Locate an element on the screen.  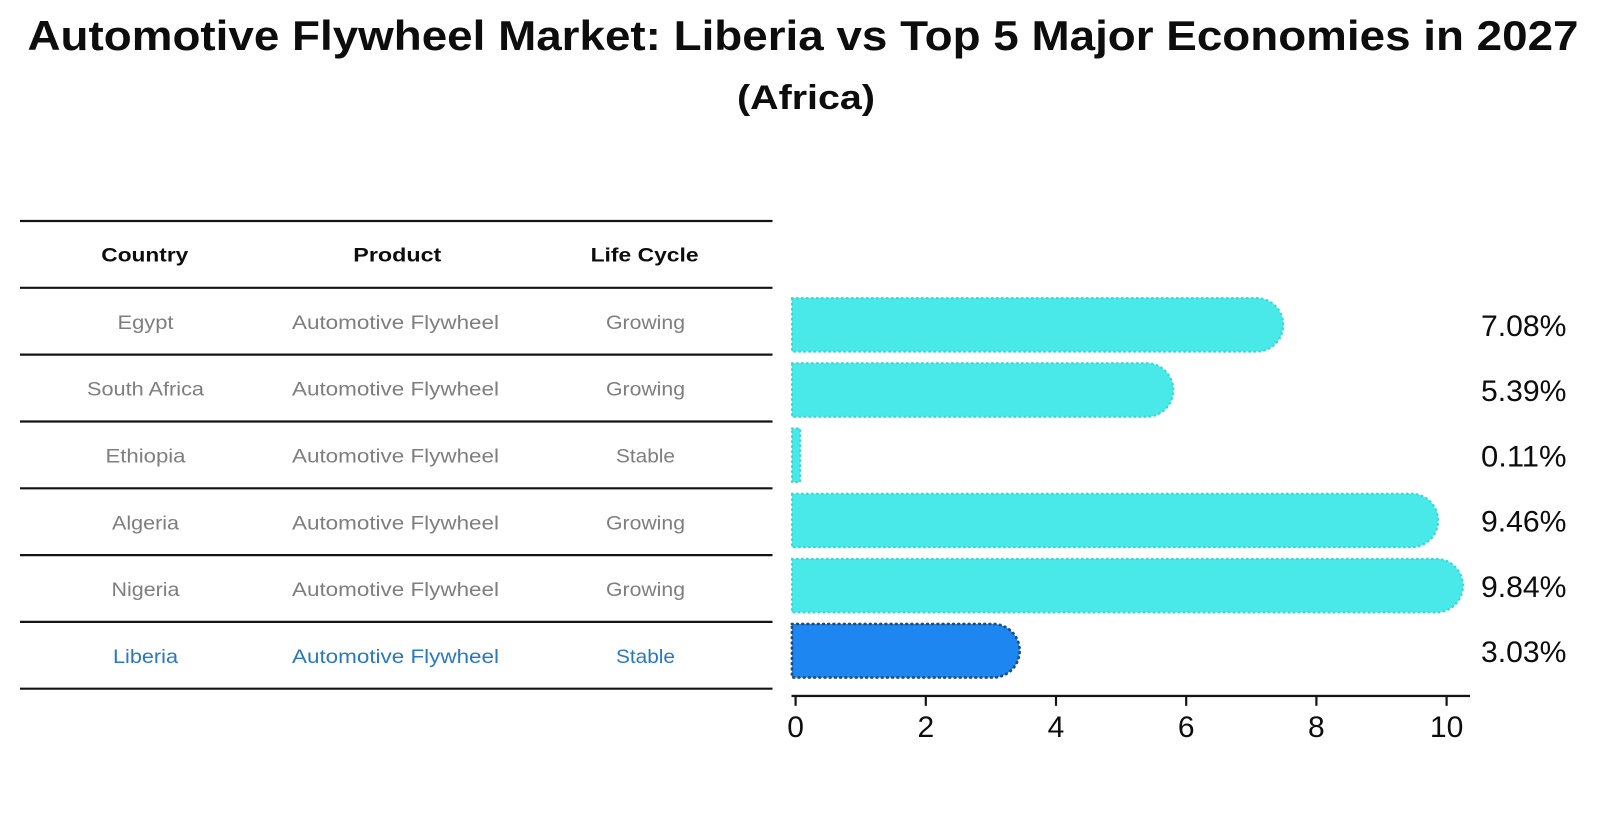
svg-text: Country is located at coordinates (145, 256).